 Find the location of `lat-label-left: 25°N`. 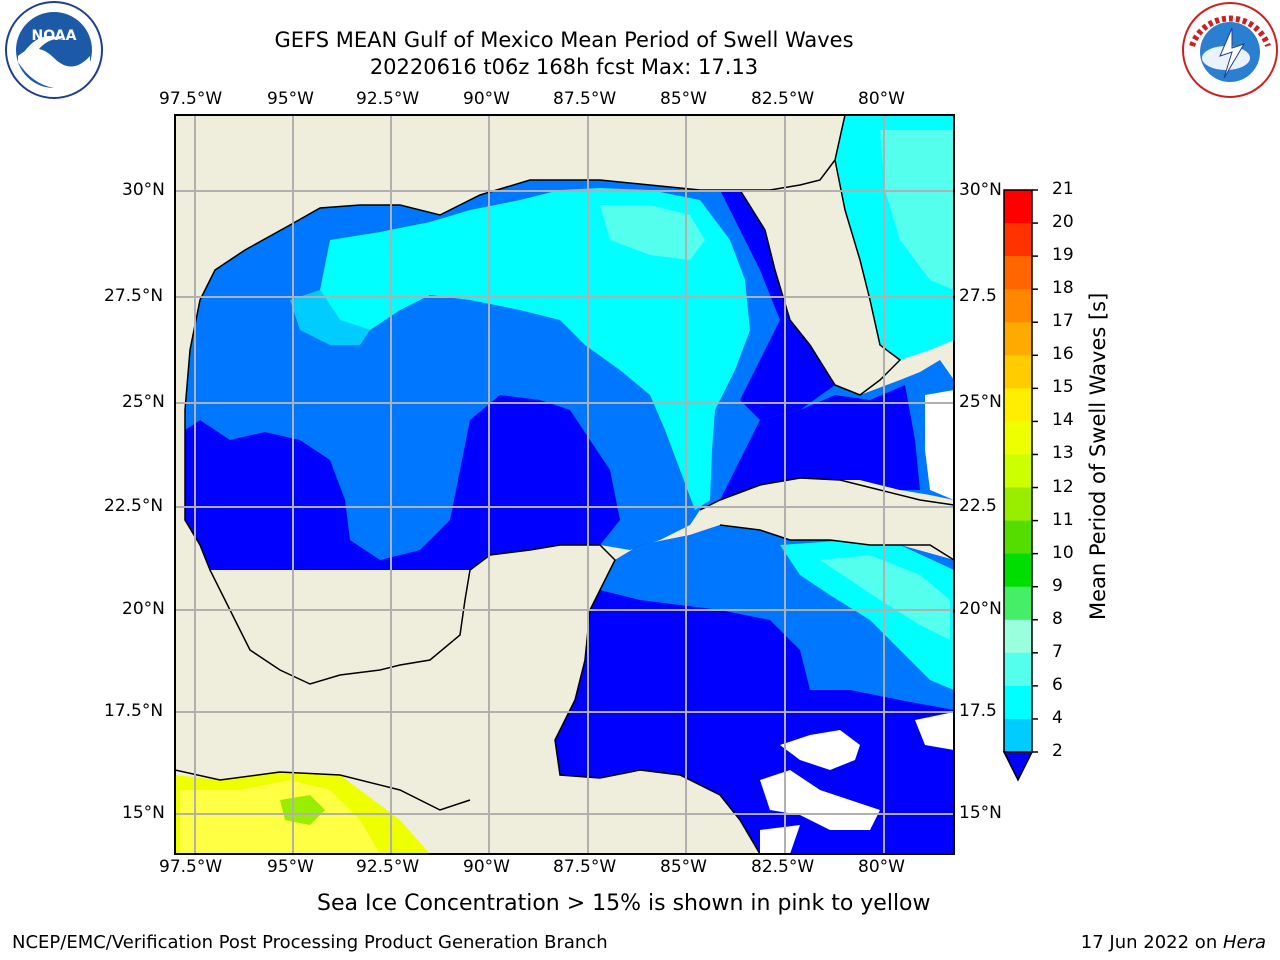

lat-label-left: 25°N is located at coordinates (143, 402).